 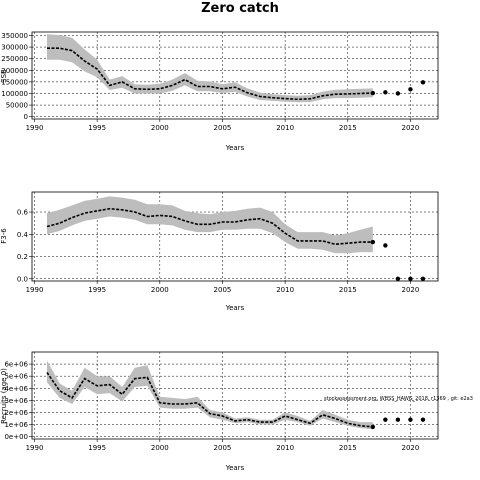 I want to click on y-axis-label: Recruits (age 0), so click(x=4, y=396).